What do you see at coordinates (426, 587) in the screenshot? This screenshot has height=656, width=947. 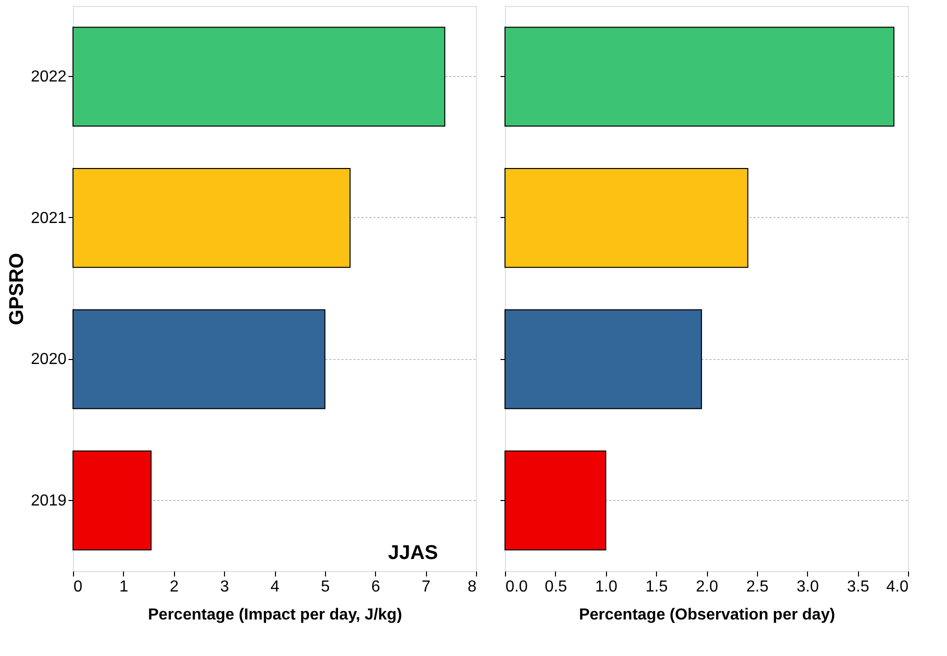 I see `x-tick-label: 7` at bounding box center [426, 587].